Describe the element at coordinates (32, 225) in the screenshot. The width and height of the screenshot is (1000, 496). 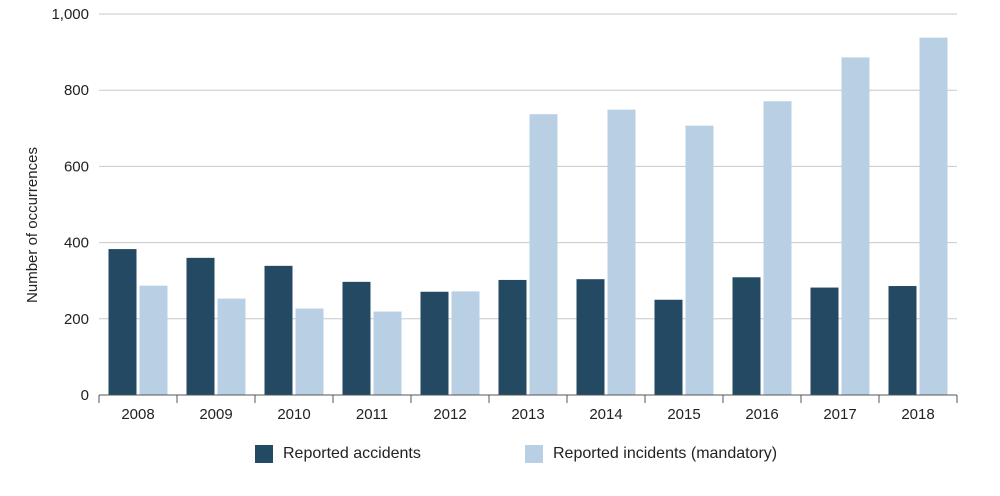
I see `y-axis-label: Number of occurrences` at that location.